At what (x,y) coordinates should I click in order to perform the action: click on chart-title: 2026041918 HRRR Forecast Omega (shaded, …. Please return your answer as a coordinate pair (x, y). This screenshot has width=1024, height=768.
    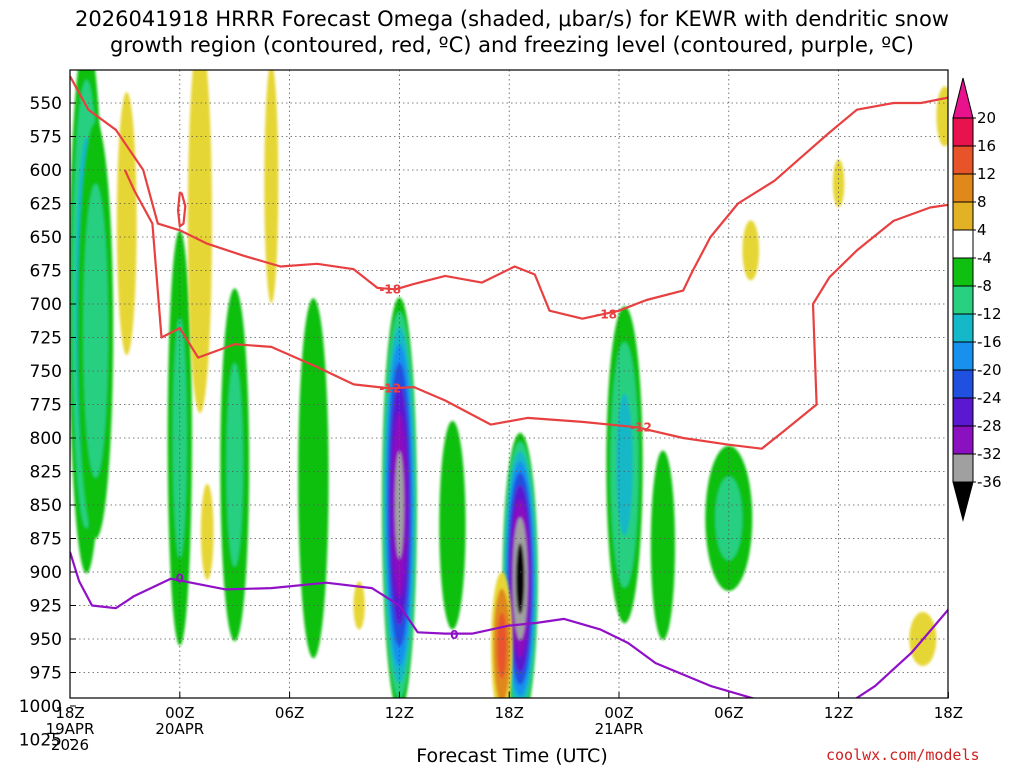
    Looking at the image, I should click on (512, 32).